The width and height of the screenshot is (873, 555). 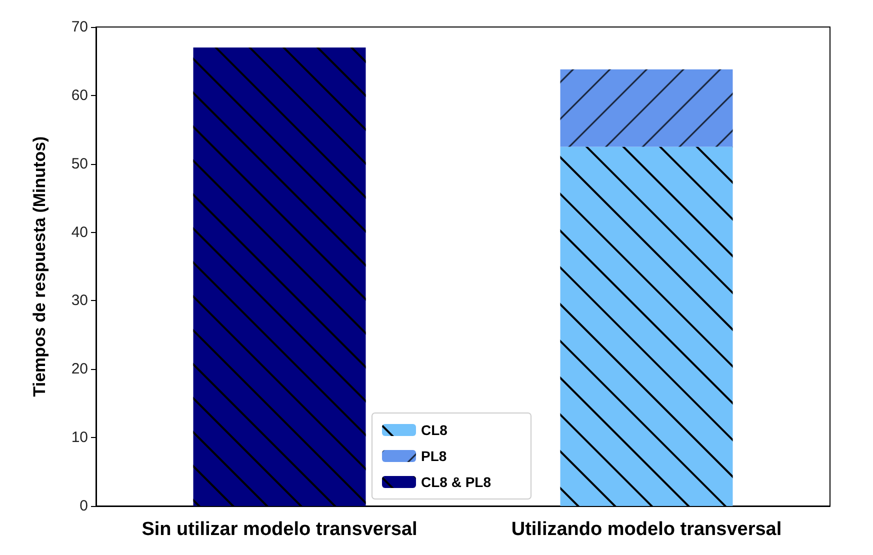 What do you see at coordinates (79, 95) in the screenshot?
I see `y-tick-label: 60` at bounding box center [79, 95].